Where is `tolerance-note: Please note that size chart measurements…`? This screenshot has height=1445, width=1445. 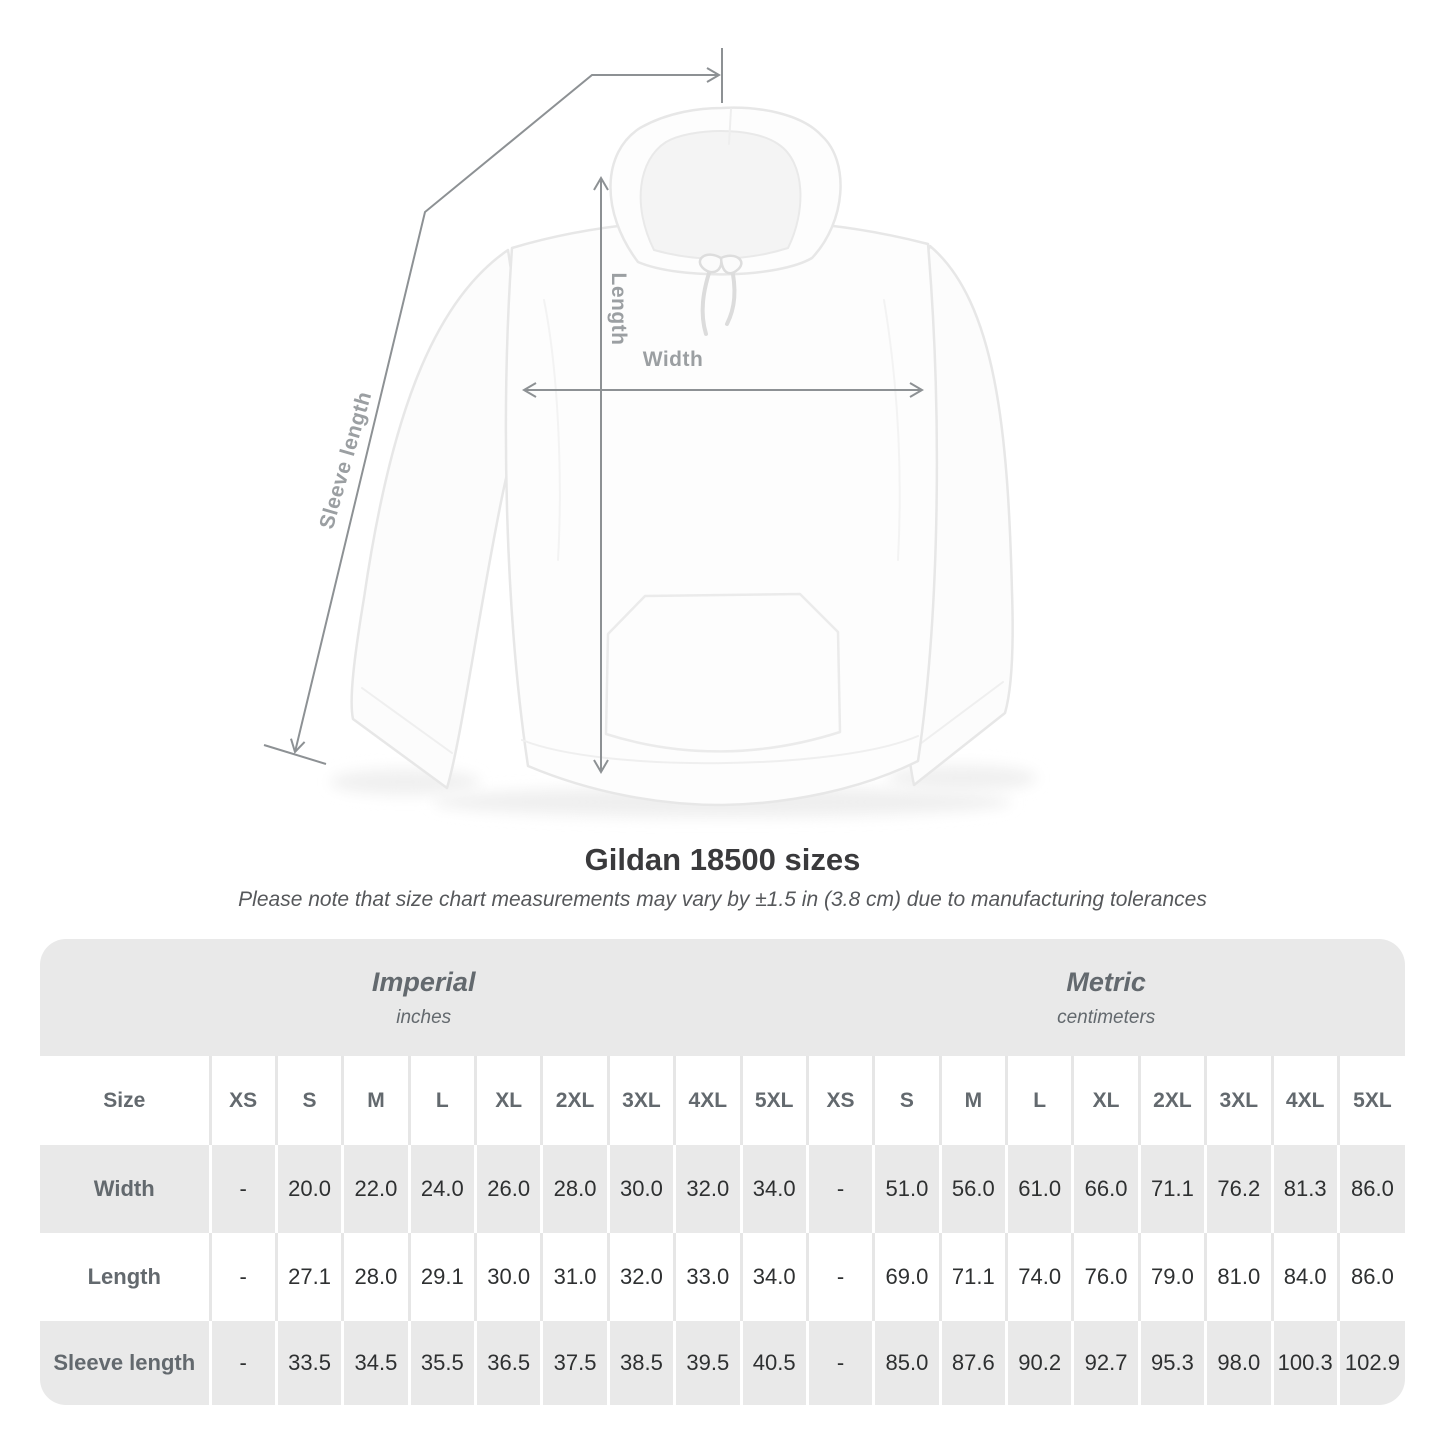
tolerance-note: Please note that size chart measurements… is located at coordinates (722, 899).